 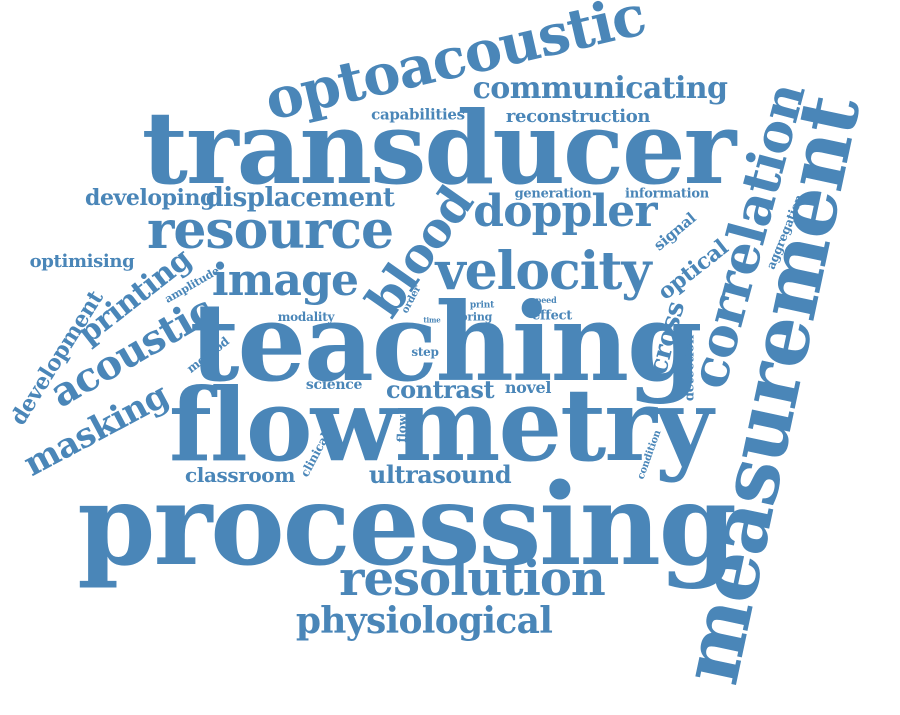 What do you see at coordinates (440, 474) in the screenshot?
I see `word-ultrasound: ultrasound` at bounding box center [440, 474].